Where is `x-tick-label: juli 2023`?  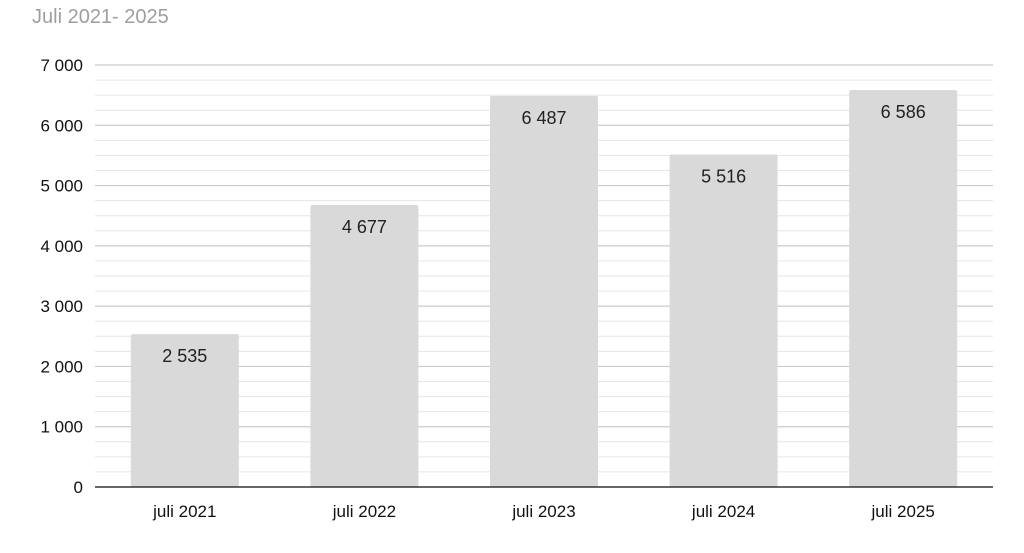 x-tick-label: juli 2023 is located at coordinates (543, 511).